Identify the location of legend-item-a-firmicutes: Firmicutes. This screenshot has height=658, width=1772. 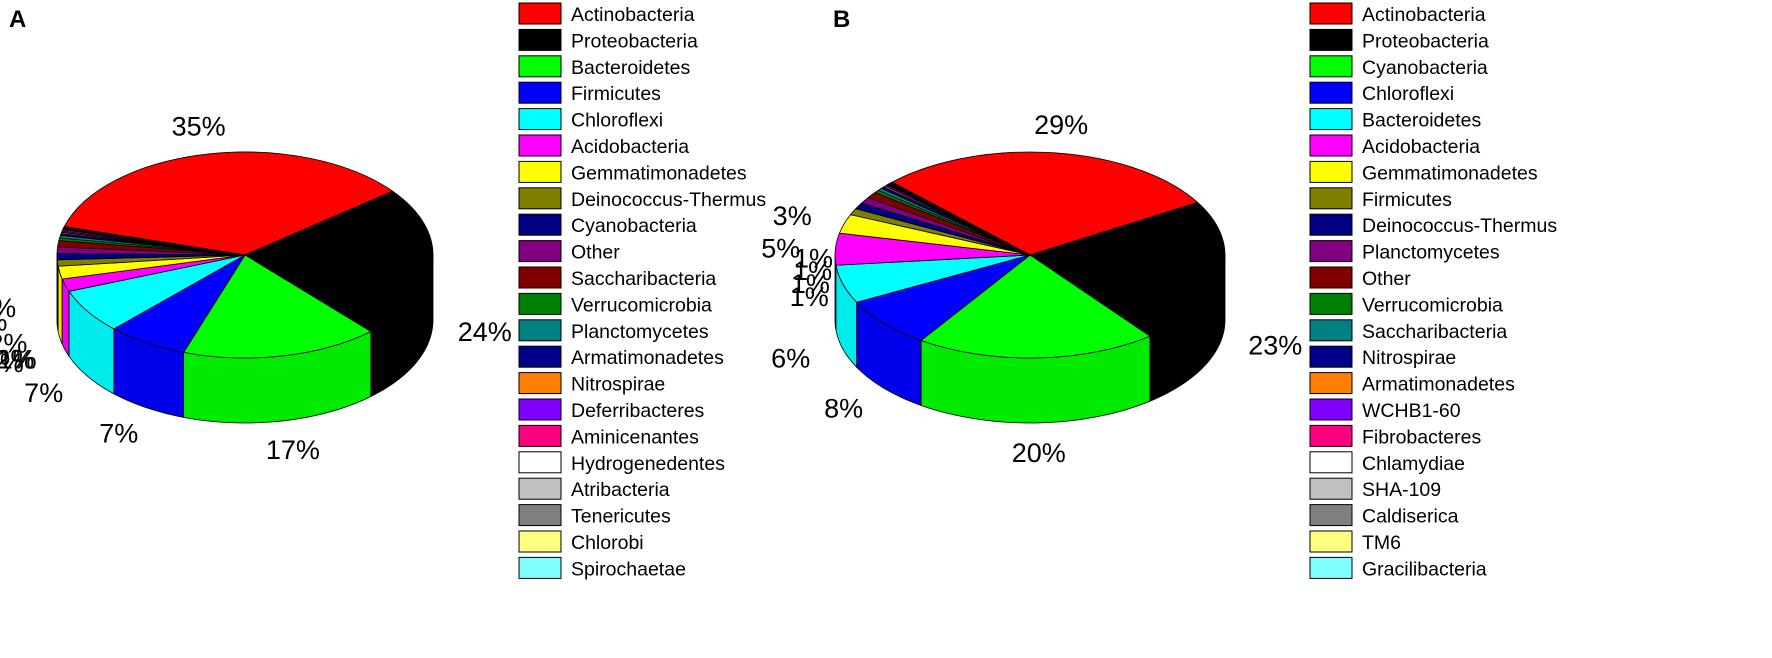
(589, 93).